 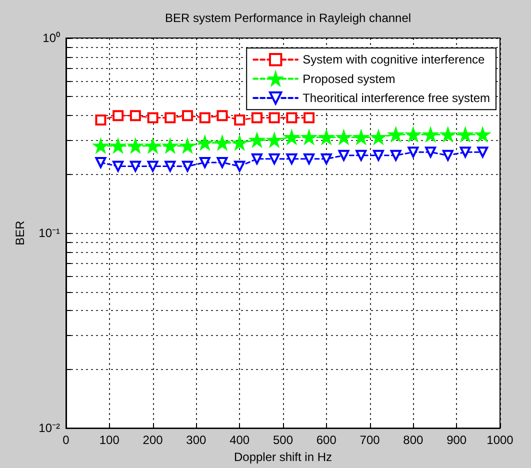 I want to click on x-tick-label: 600, so click(x=326, y=440).